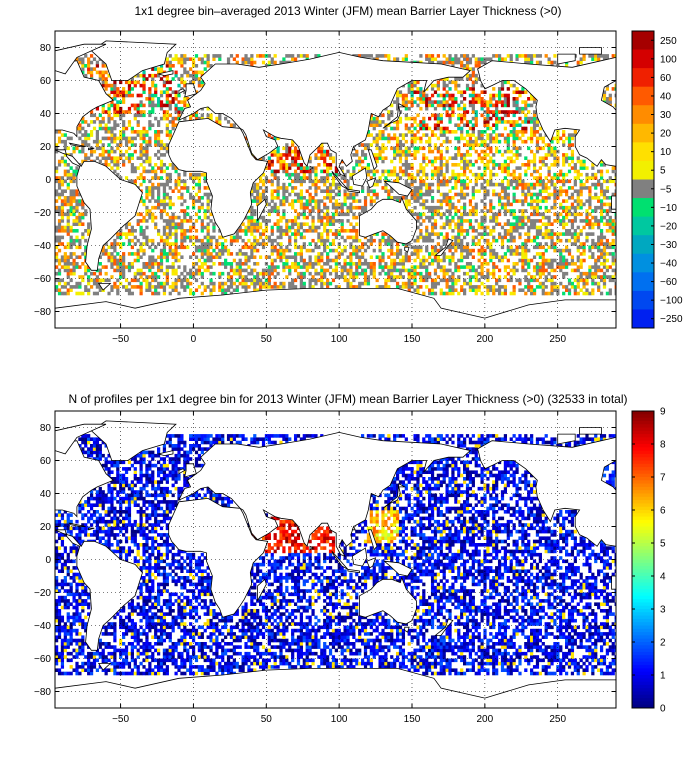 Image resolution: width=696 pixels, height=765 pixels. Describe the element at coordinates (663, 676) in the screenshot. I see `colorbar-tick-label: 1` at that location.